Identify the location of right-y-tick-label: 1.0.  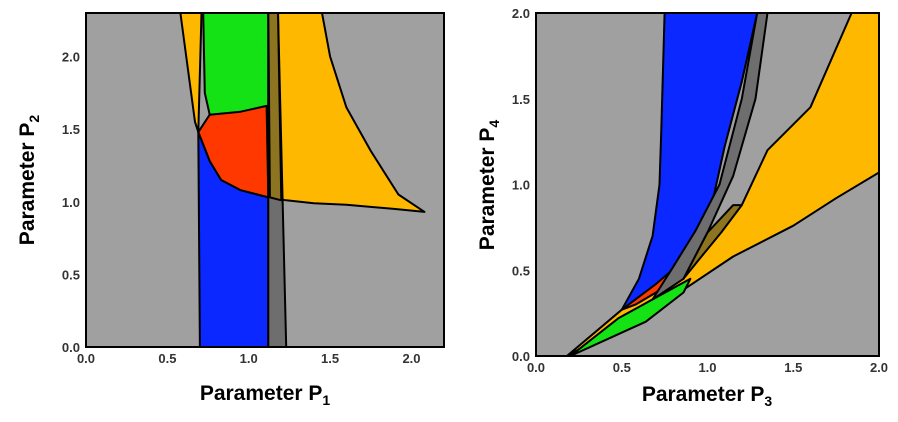
(521, 185).